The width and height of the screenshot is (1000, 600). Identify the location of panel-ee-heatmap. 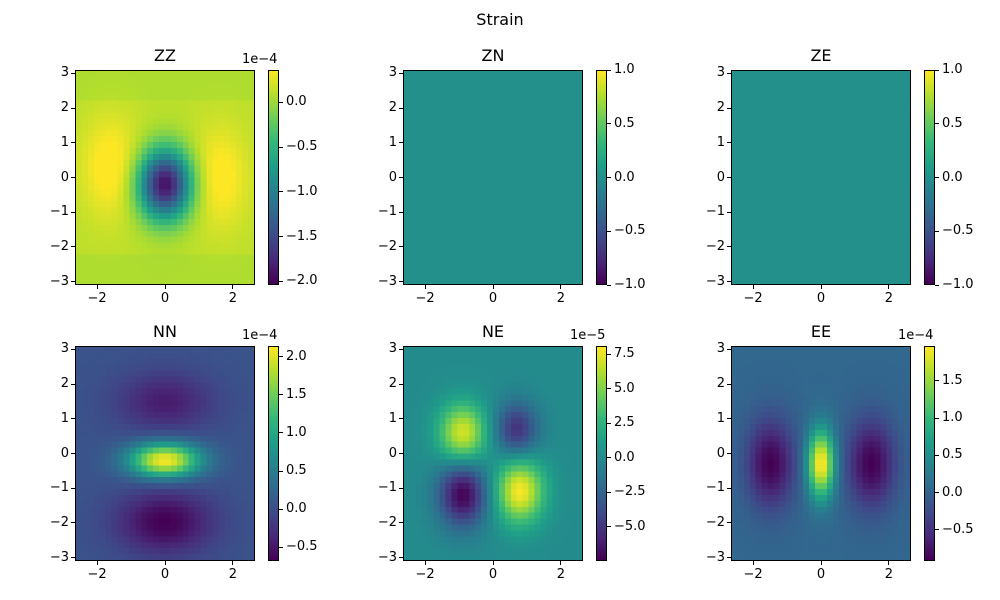
(821, 453).